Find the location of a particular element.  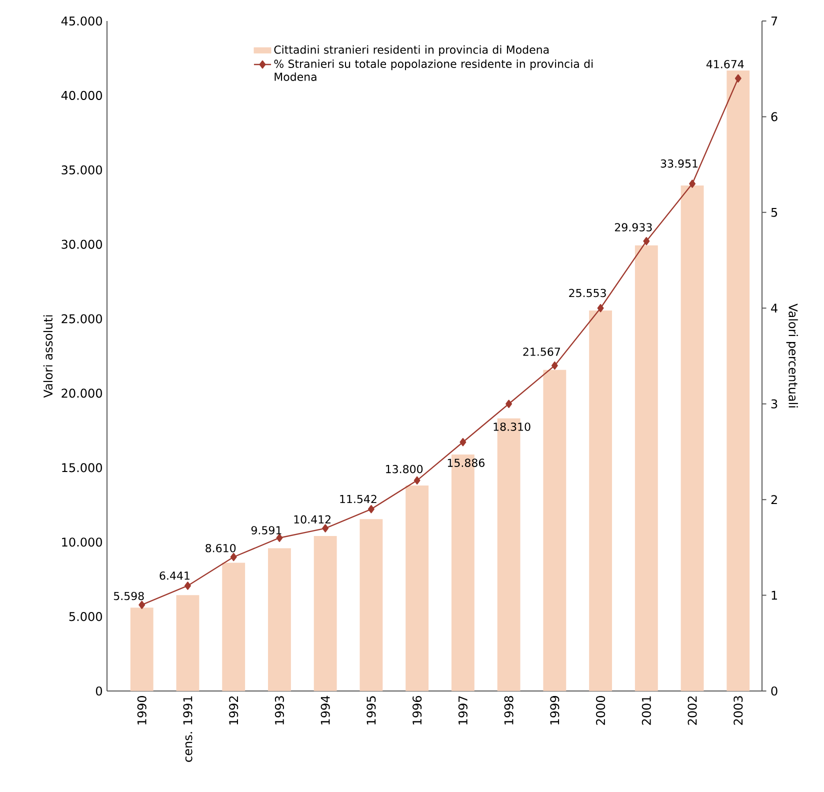

y-tick-label: 15.000 is located at coordinates (82, 467).